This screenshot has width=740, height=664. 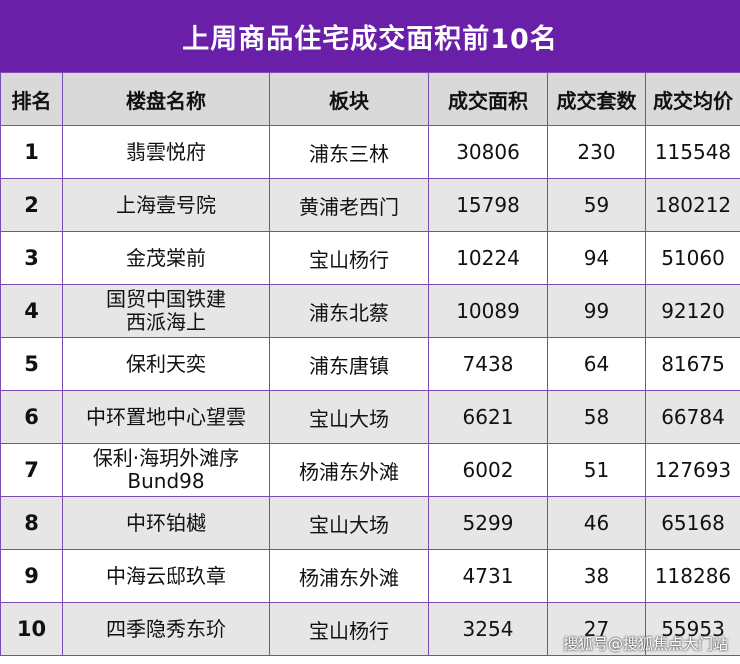 What do you see at coordinates (166, 576) in the screenshot?
I see `cell-project-name: 中海云邸玖章` at bounding box center [166, 576].